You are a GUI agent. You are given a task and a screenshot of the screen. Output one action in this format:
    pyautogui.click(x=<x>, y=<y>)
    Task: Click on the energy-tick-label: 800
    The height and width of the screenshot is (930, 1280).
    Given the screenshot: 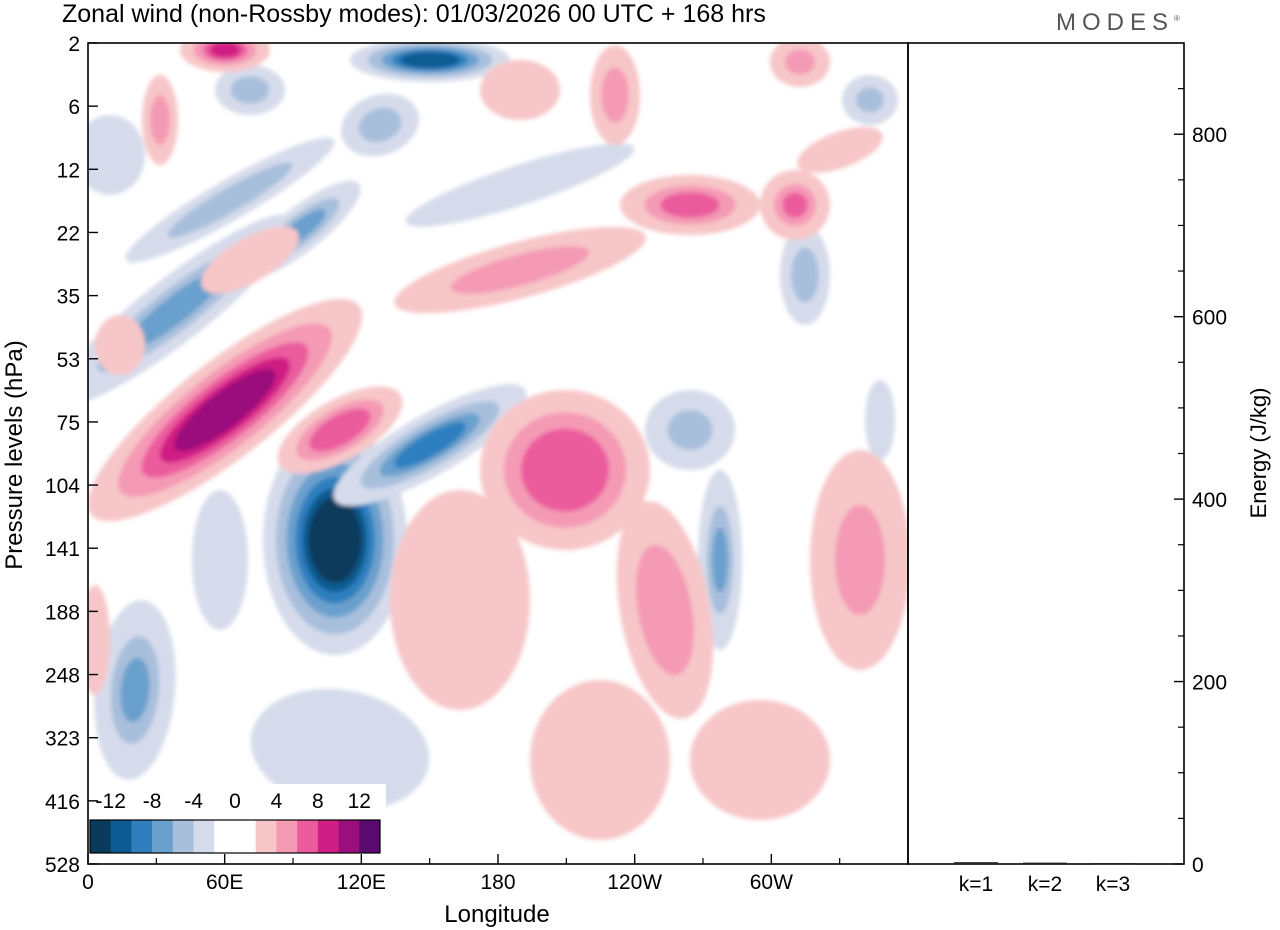 What is the action you would take?
    pyautogui.click(x=1209, y=135)
    